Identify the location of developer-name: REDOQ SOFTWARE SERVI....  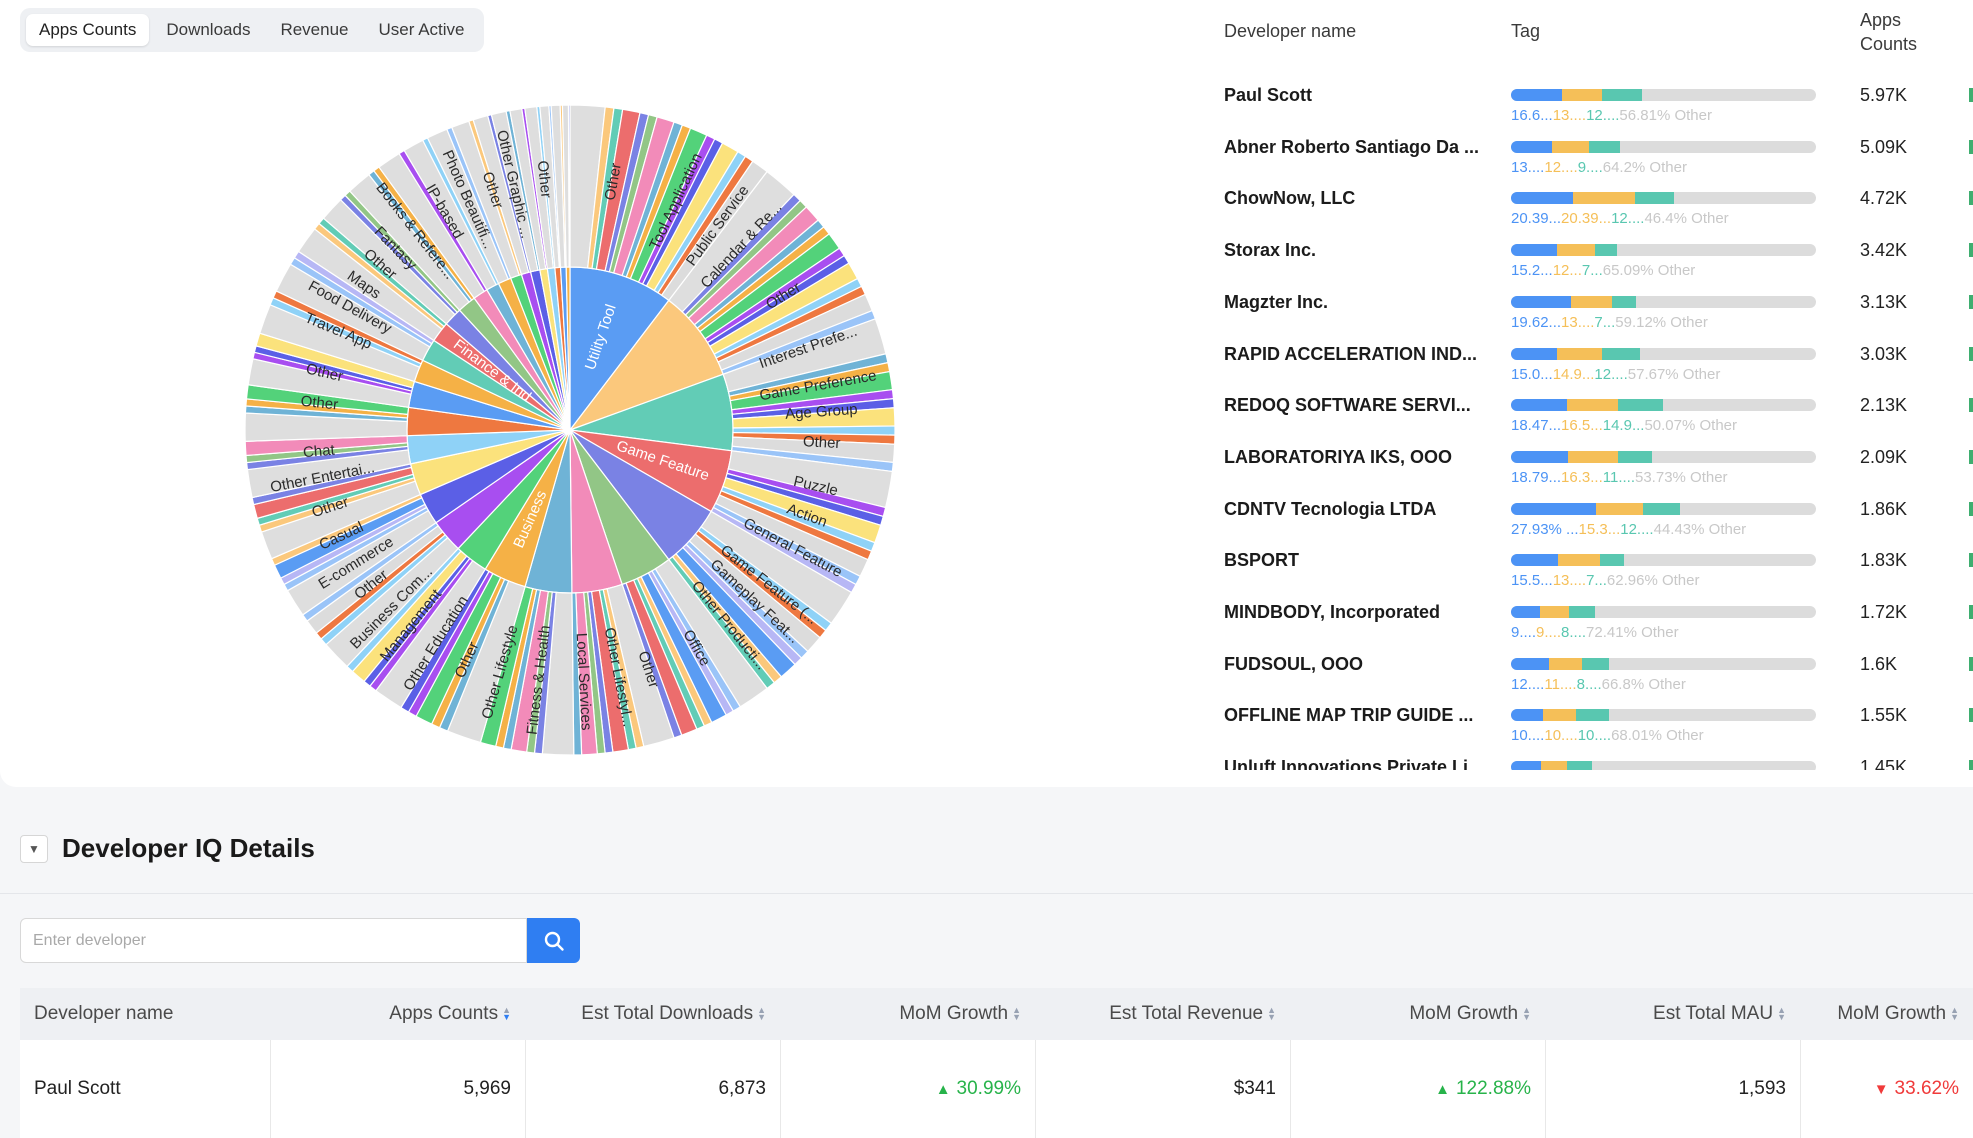
(1347, 405).